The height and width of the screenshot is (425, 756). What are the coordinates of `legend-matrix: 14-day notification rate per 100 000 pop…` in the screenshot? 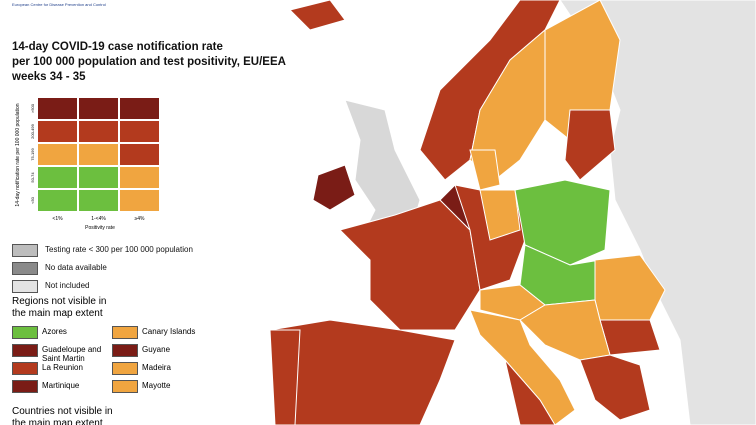 It's located at (88, 163).